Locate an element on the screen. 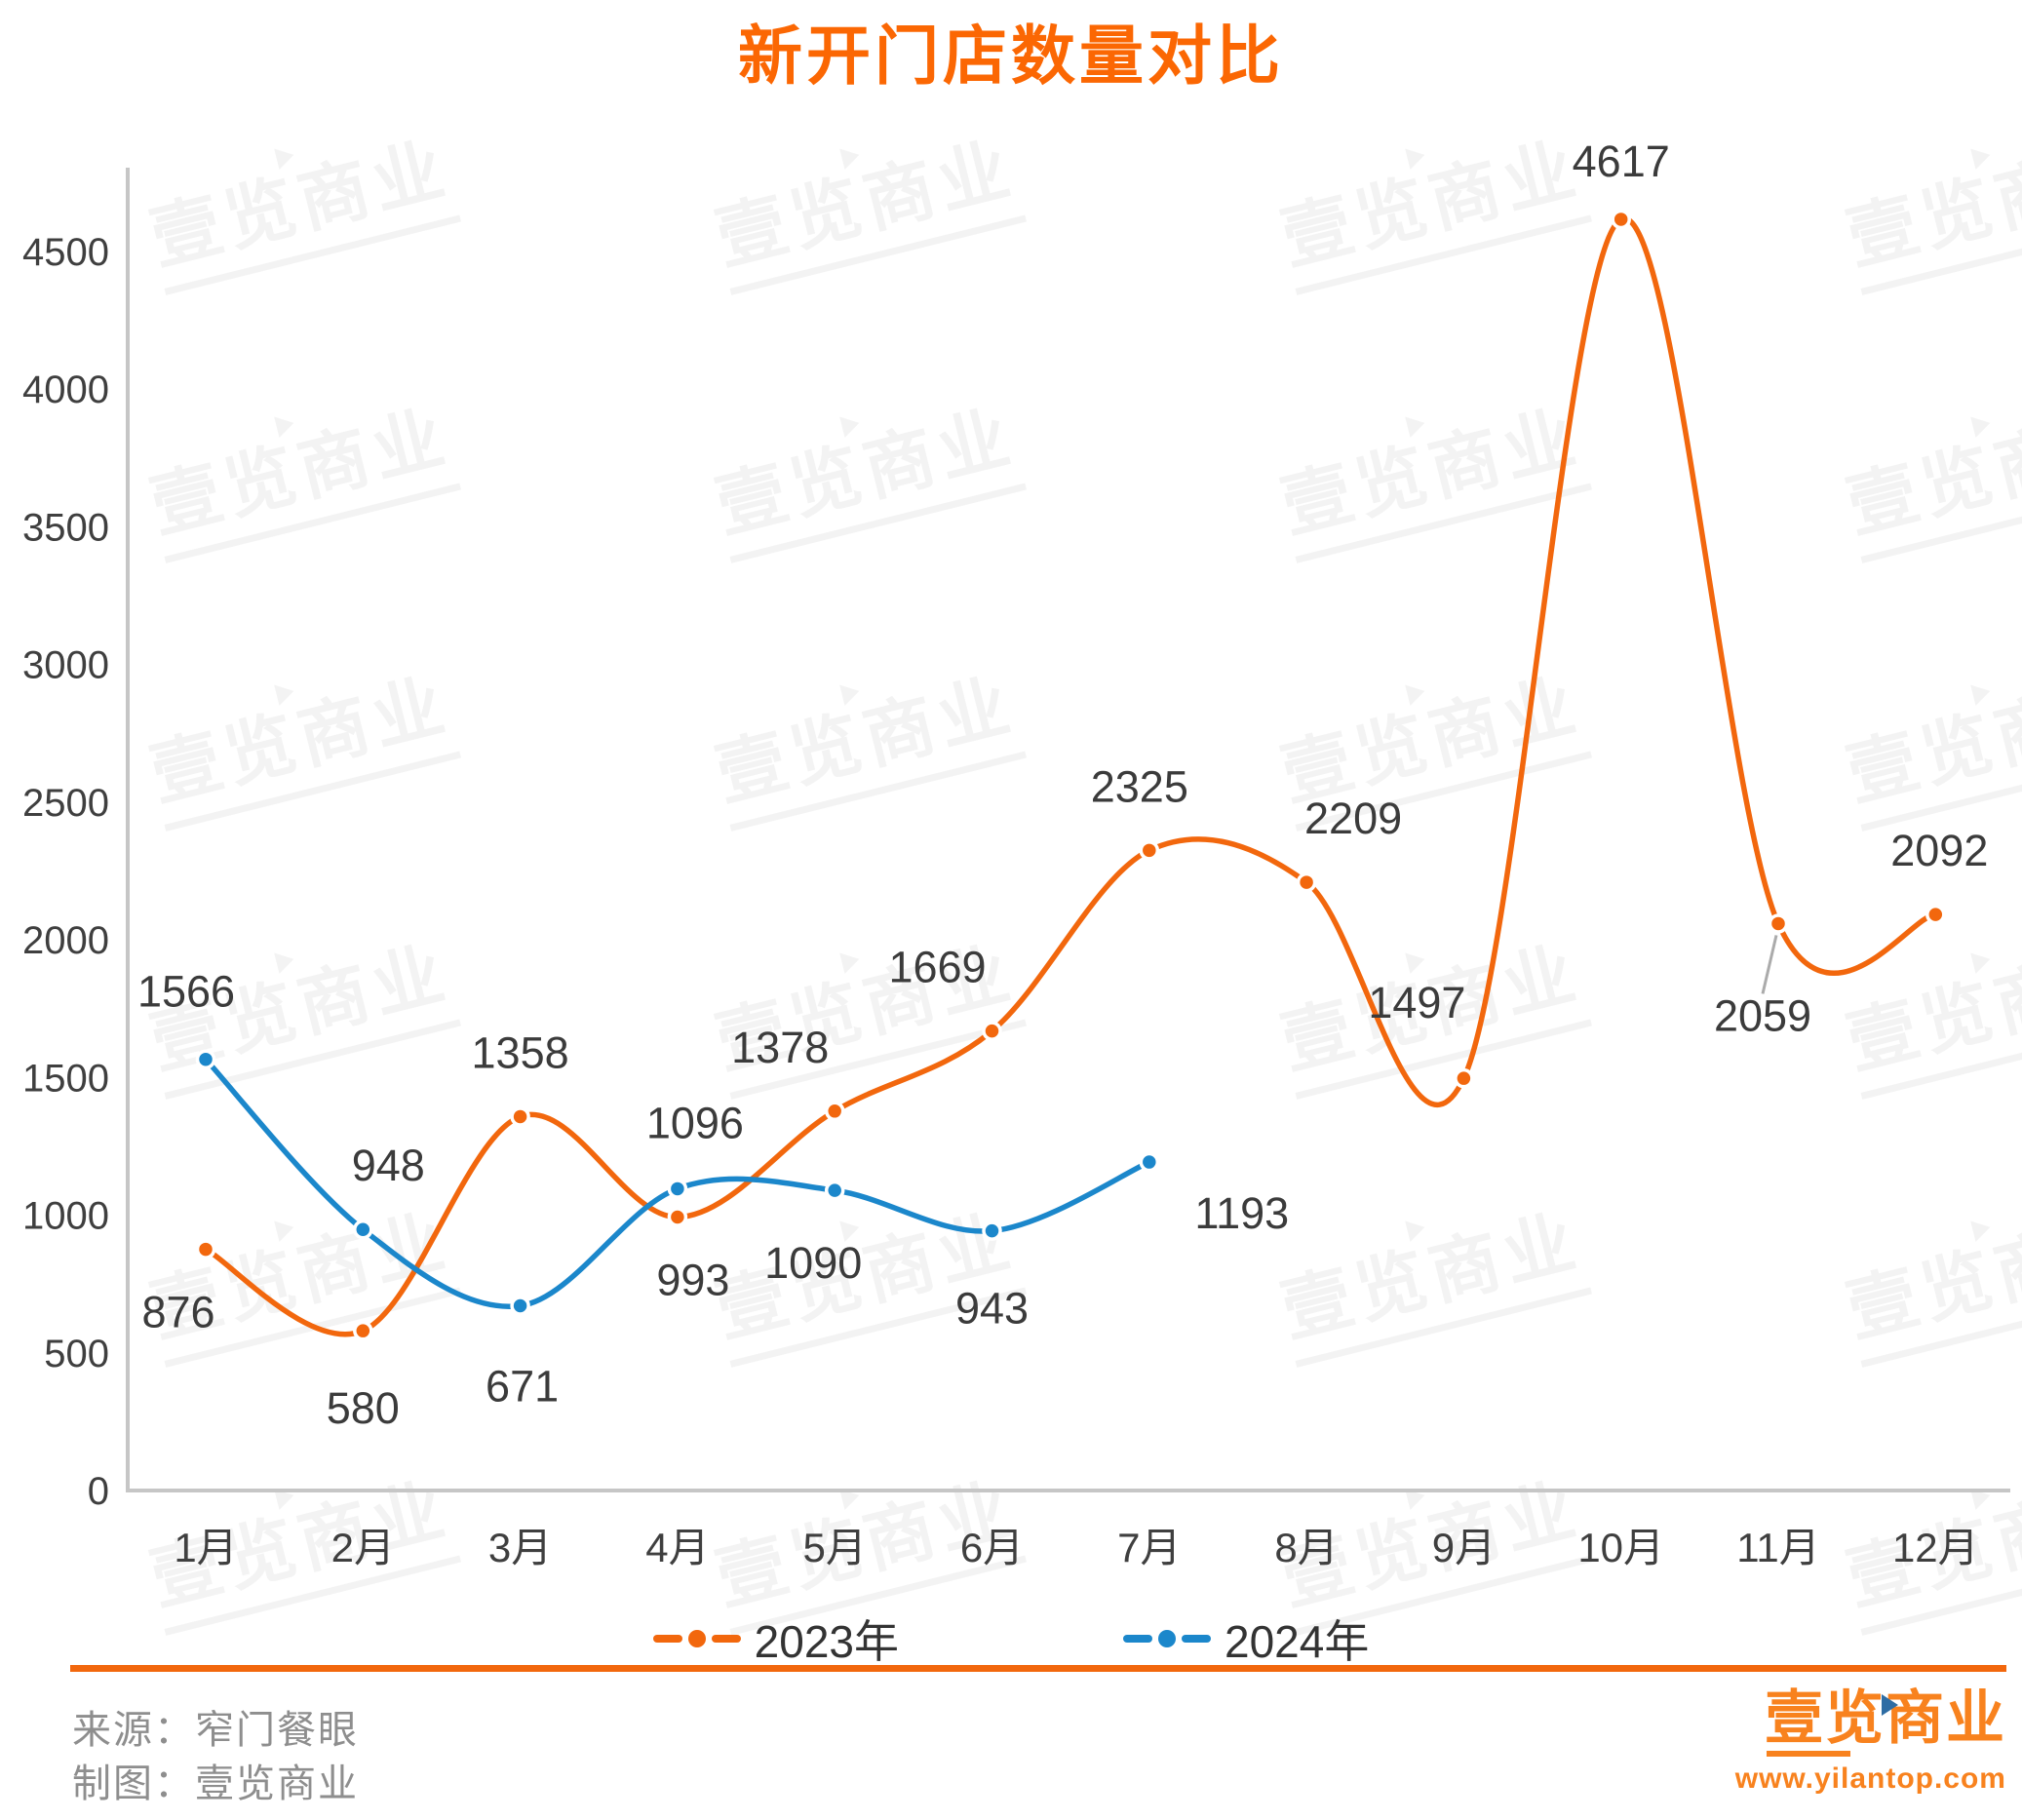 The image size is (2022, 1820). data-label-2024年: 943 is located at coordinates (992, 1309).